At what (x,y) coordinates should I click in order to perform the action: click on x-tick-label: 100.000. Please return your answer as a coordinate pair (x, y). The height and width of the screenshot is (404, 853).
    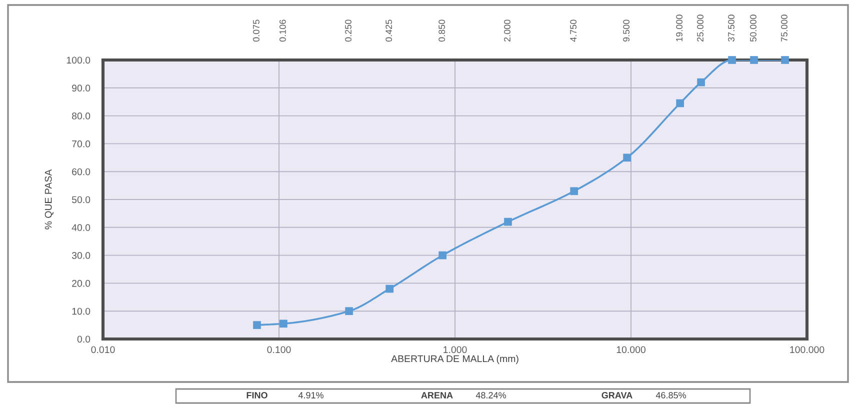
    Looking at the image, I should click on (807, 350).